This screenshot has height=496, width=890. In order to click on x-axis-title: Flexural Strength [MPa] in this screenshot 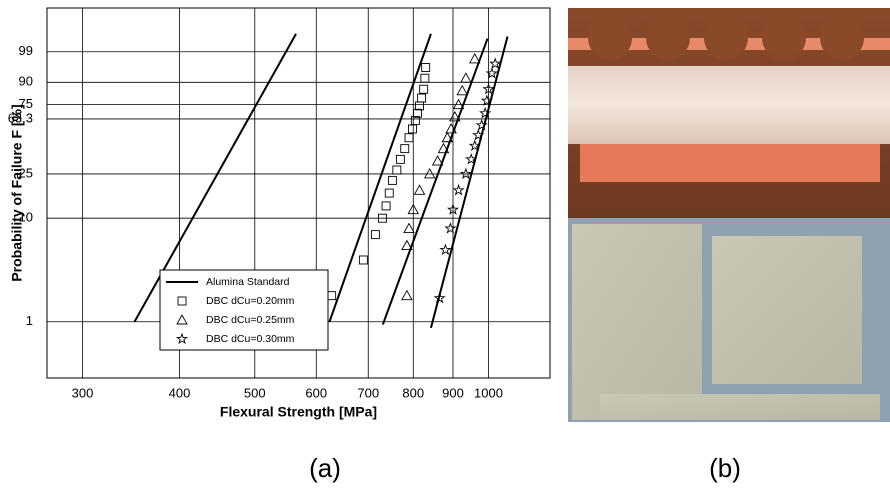, I will do `click(298, 412)`.